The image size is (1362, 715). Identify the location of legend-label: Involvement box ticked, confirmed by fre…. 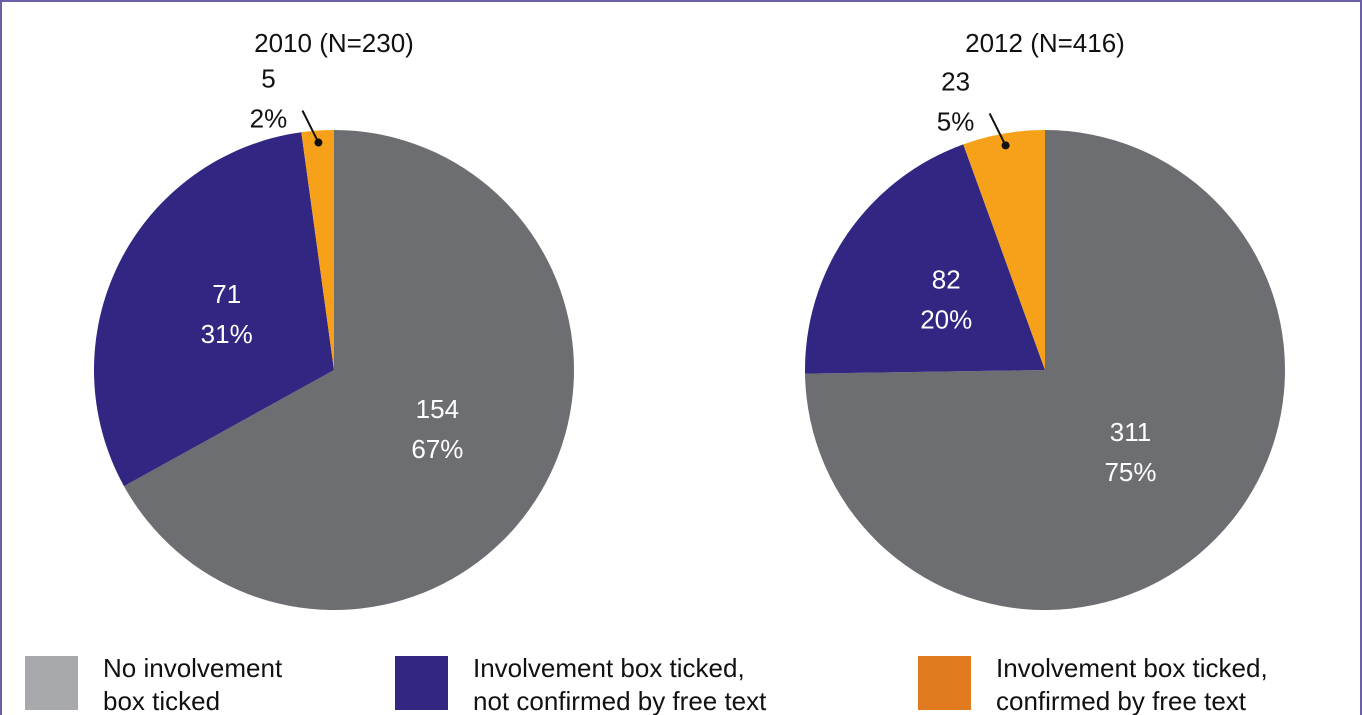
(1132, 684).